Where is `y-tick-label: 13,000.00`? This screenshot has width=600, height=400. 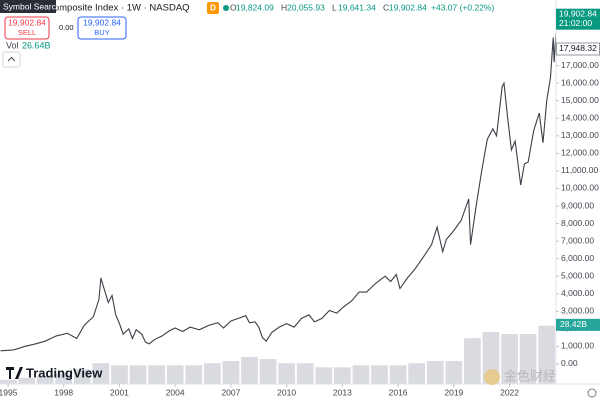 y-tick-label: 13,000.00 is located at coordinates (580, 135).